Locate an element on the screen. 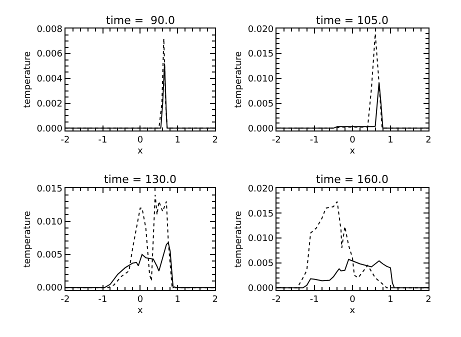 This screenshot has height=337, width=461. y-tick-label: 0.002 is located at coordinates (49, 104).